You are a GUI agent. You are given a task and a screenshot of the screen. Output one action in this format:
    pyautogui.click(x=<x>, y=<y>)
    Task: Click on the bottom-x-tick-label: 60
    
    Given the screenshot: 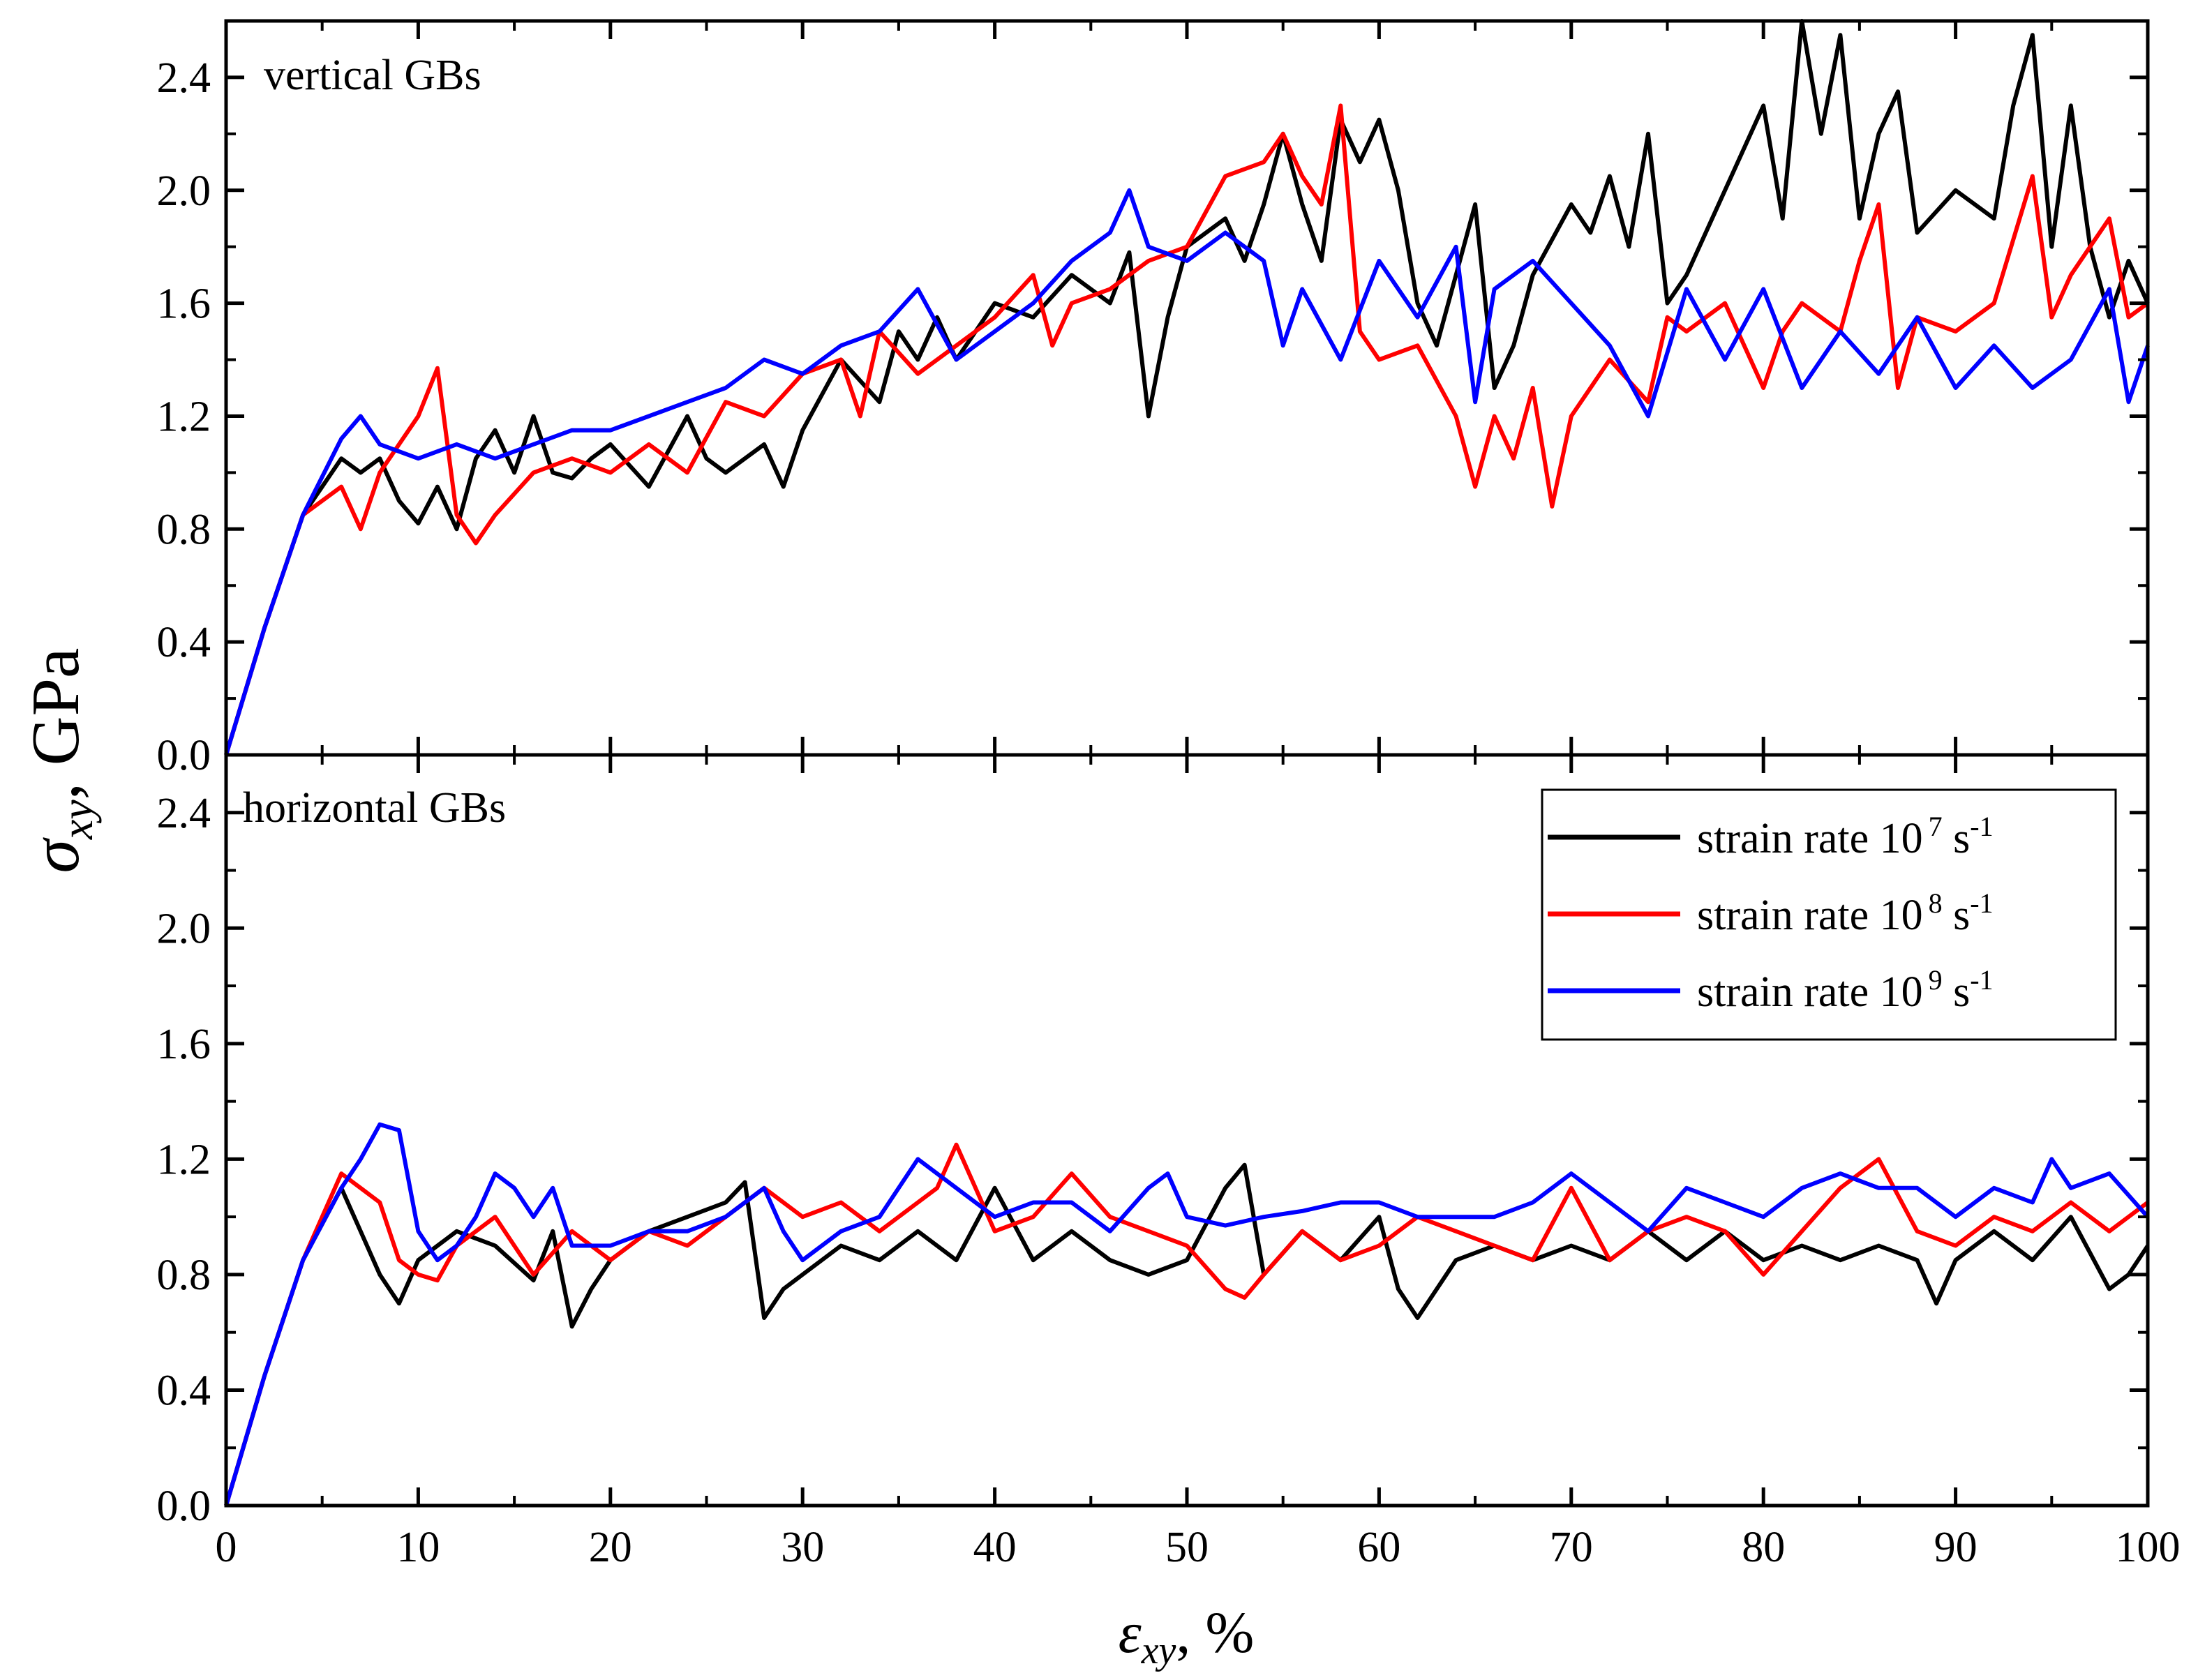 What is the action you would take?
    pyautogui.click(x=1378, y=1548)
    